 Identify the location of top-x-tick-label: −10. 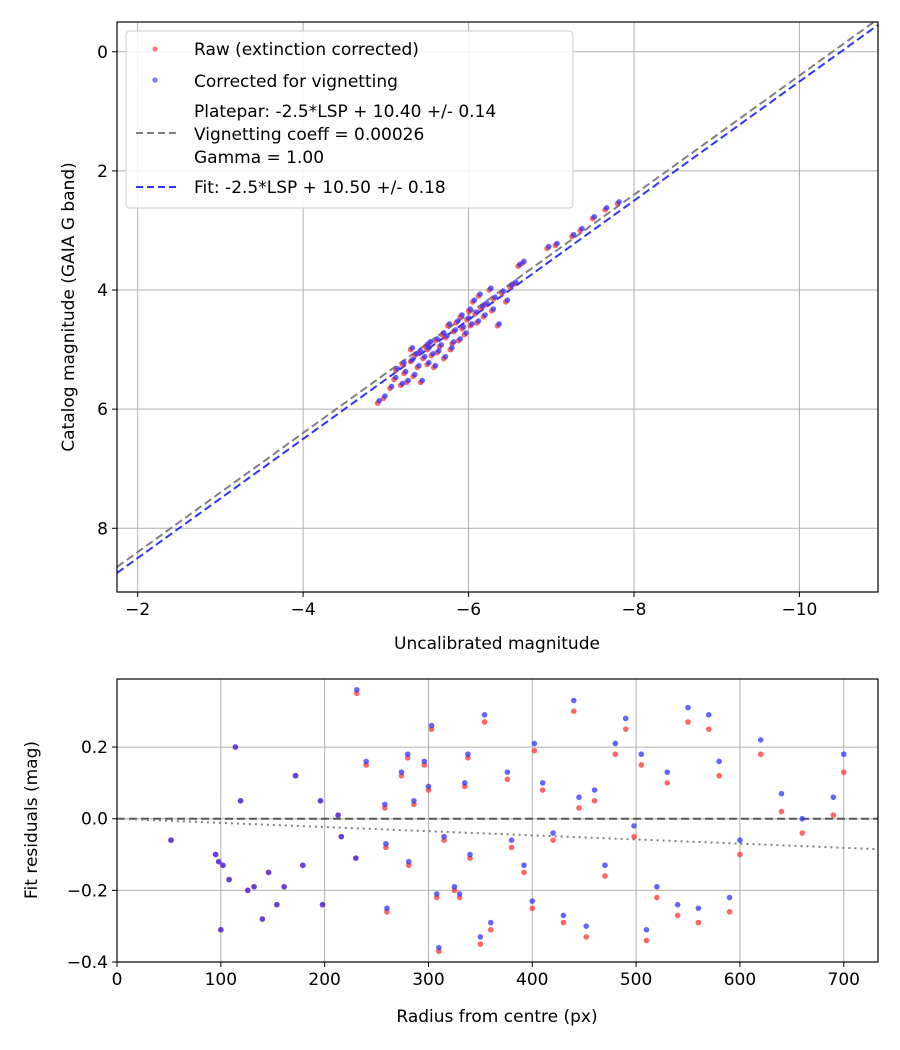
(799, 610).